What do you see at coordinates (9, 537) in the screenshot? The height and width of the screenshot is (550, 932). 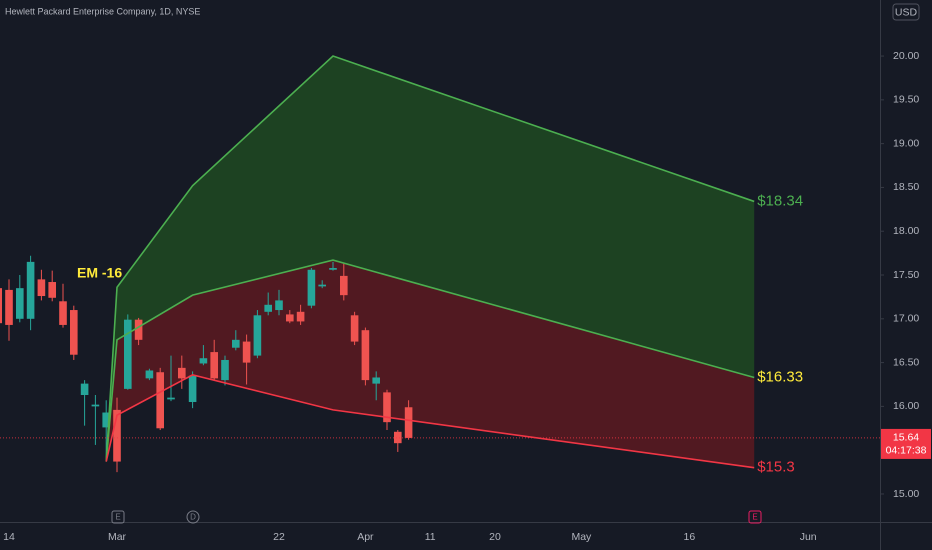 I see `x-tick-label: 14` at bounding box center [9, 537].